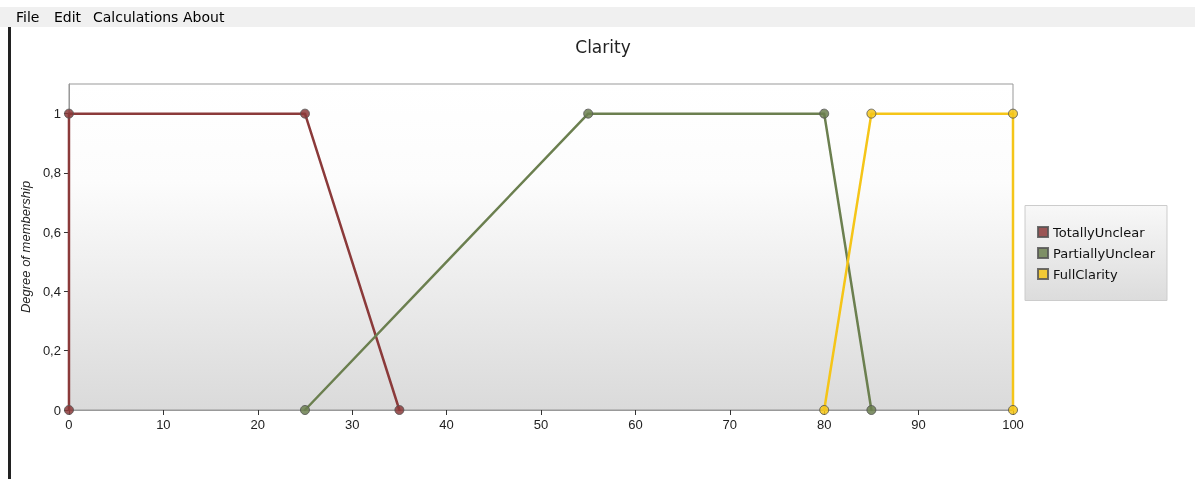 This screenshot has width=1195, height=479. Describe the element at coordinates (824, 424) in the screenshot. I see `x-tick-label: 80` at that location.